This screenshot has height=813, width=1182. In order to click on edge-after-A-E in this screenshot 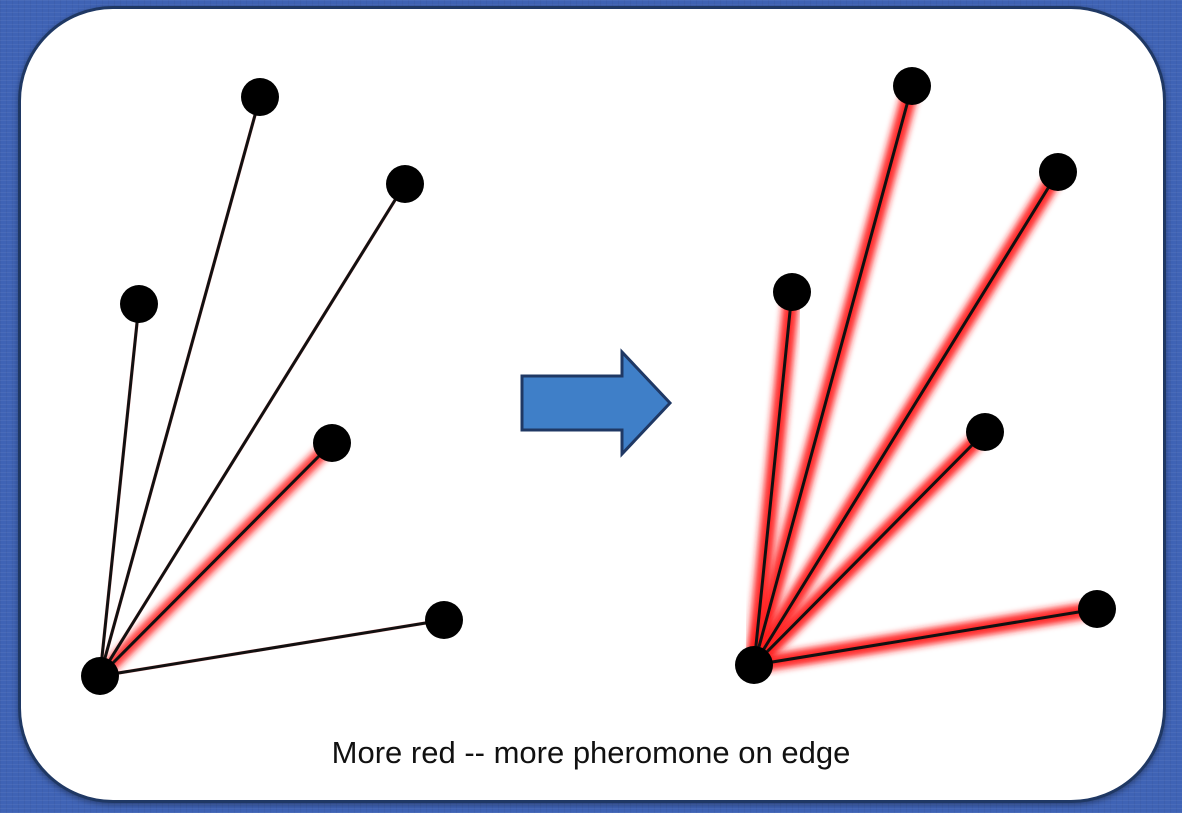, I will do `click(869, 548)`.